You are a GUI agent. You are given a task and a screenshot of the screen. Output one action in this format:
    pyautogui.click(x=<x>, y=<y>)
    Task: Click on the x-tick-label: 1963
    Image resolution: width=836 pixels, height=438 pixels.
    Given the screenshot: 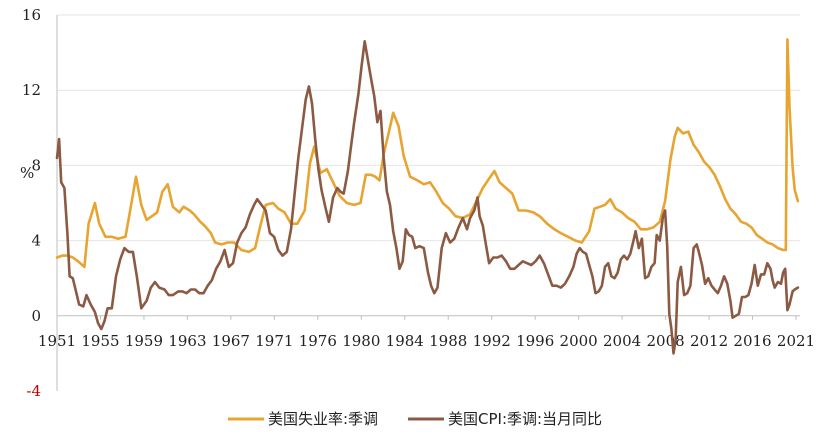 What is the action you would take?
    pyautogui.click(x=187, y=341)
    